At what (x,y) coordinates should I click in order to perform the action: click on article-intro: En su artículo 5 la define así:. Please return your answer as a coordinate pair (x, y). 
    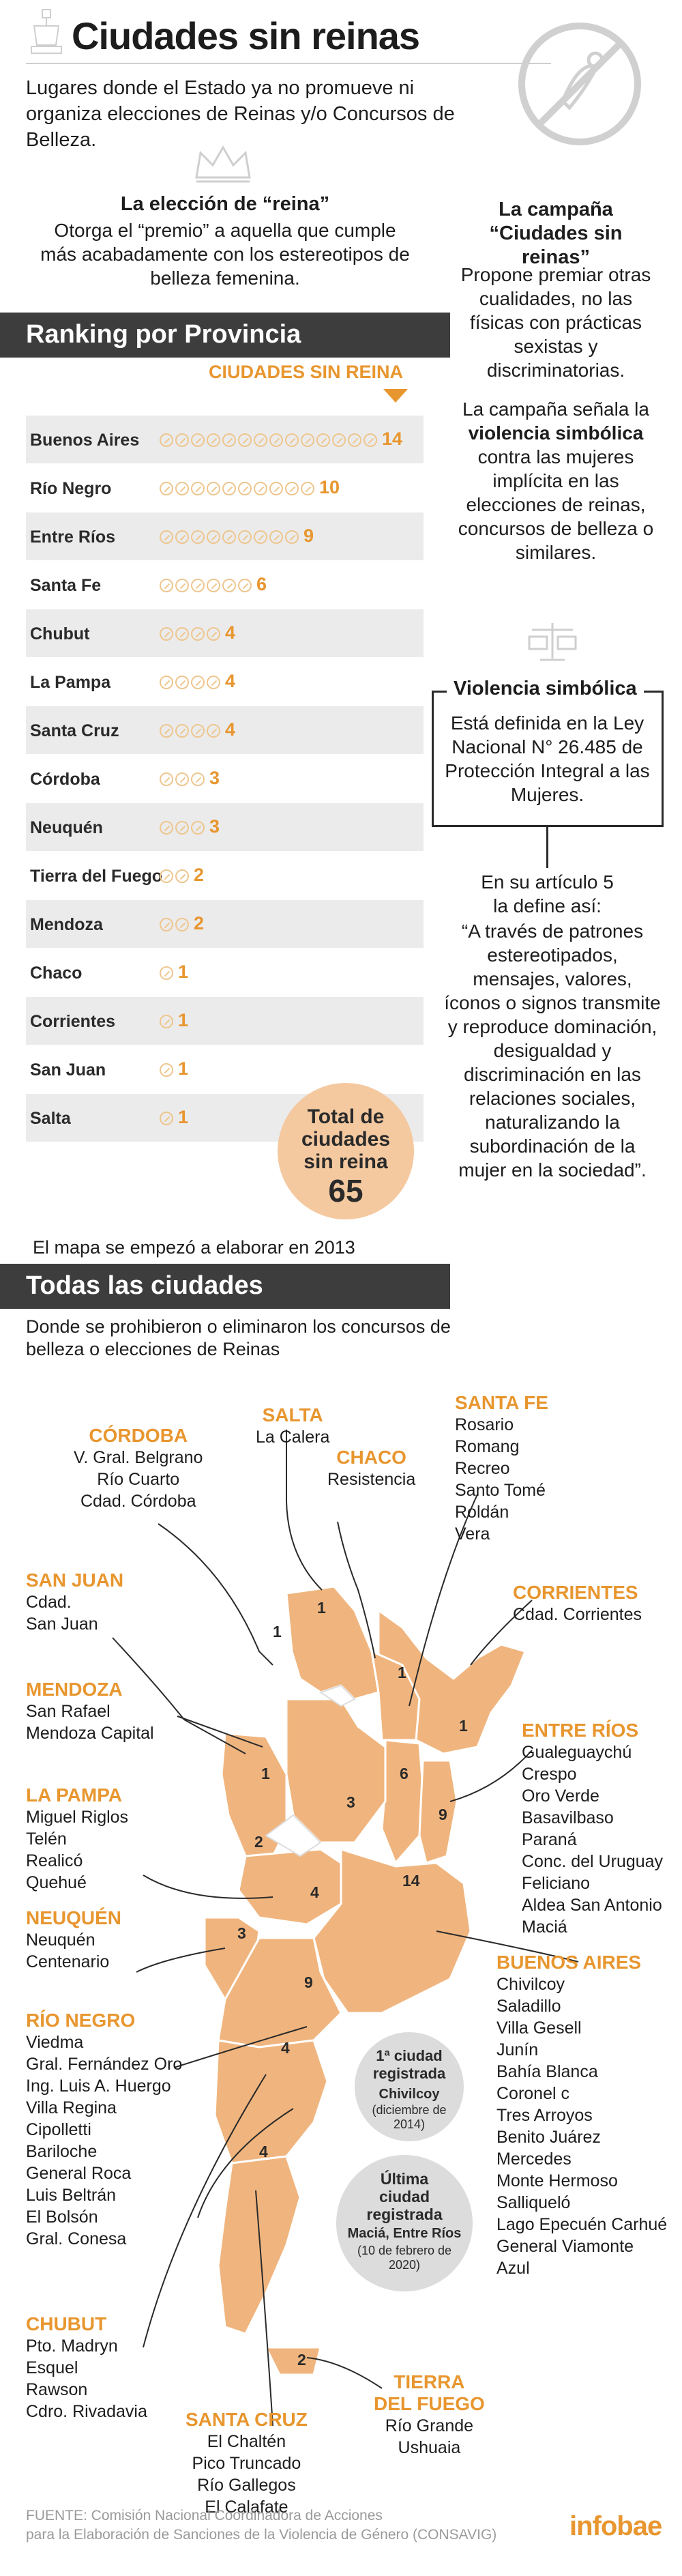
    Looking at the image, I should click on (547, 893).